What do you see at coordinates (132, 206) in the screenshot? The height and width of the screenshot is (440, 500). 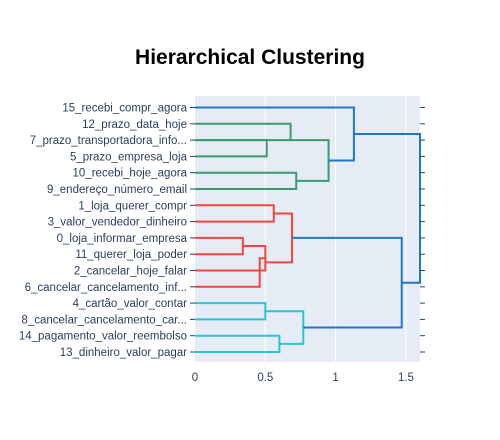 I see `leaf-label: 1_loja_querer_compr` at bounding box center [132, 206].